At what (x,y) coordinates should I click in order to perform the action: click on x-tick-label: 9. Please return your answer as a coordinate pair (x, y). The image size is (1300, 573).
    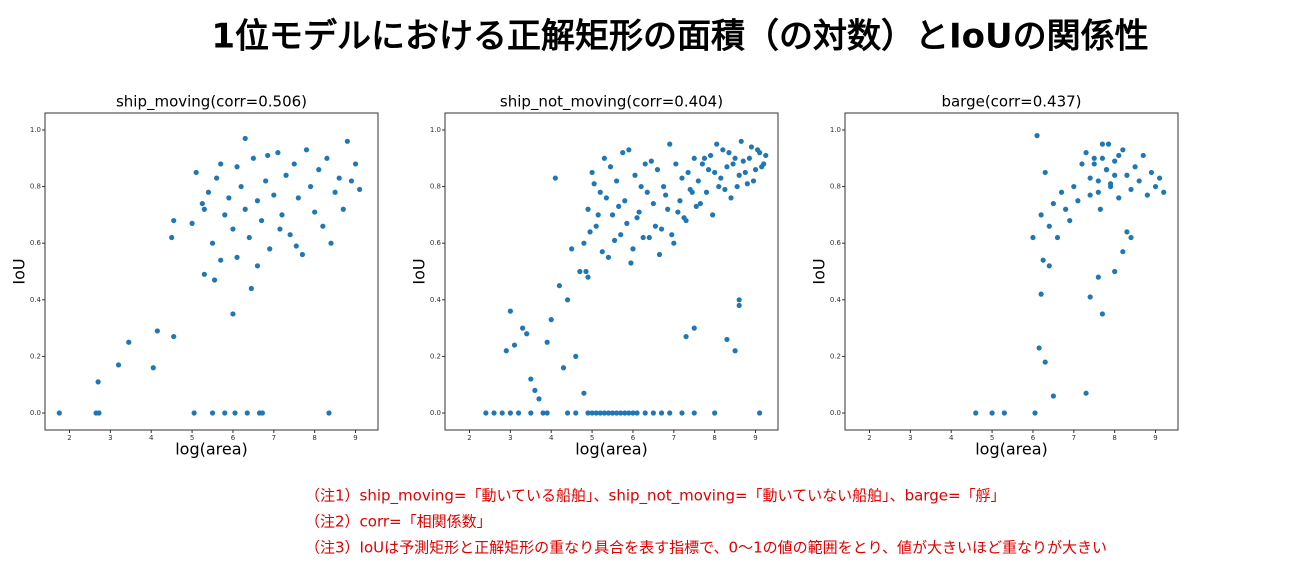
    Looking at the image, I should click on (355, 438).